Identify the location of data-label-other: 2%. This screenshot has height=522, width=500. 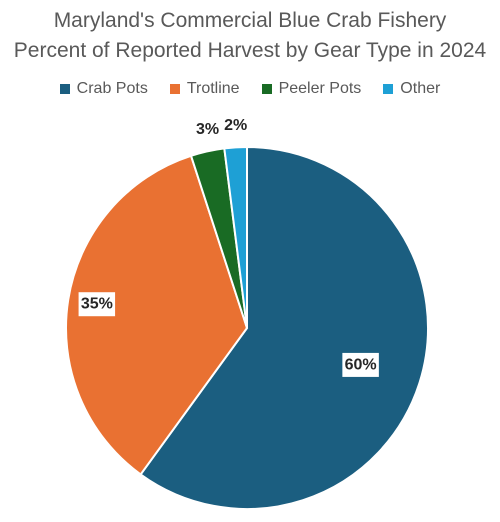
(235, 125).